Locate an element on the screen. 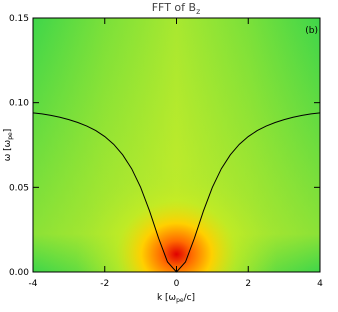 The height and width of the screenshot is (312, 338). x-tick-label: -4 is located at coordinates (33, 284).